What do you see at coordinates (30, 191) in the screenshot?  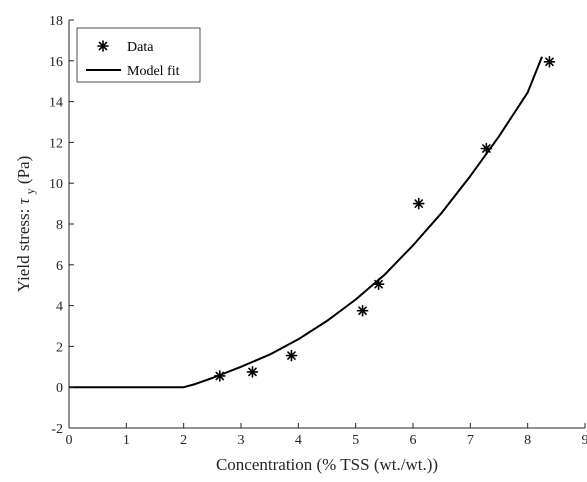 I see `y-axis-label-subscript: y` at bounding box center [30, 191].